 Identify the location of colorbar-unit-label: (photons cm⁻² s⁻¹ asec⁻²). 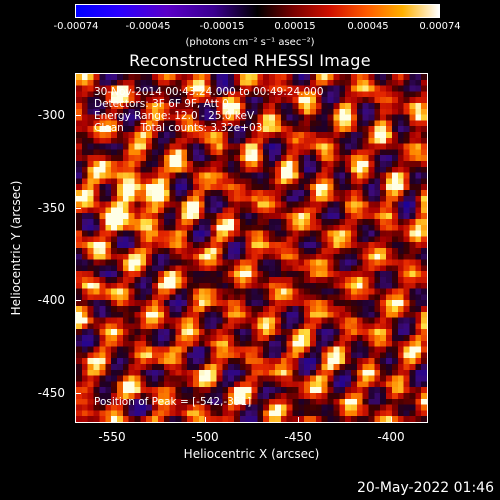
(250, 42).